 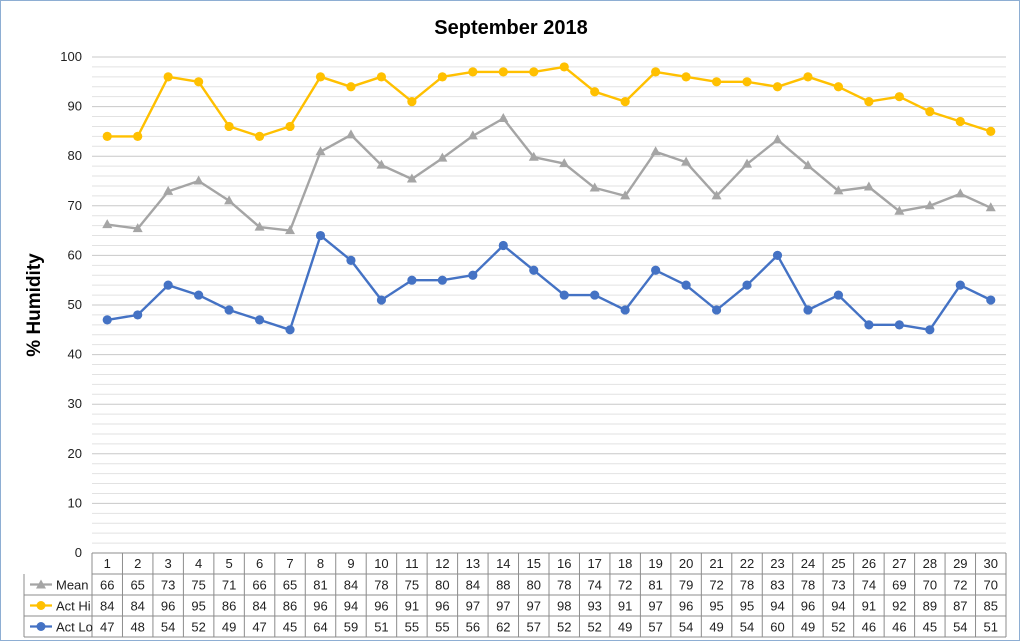 What do you see at coordinates (594, 563) in the screenshot?
I see `category-label: 17` at bounding box center [594, 563].